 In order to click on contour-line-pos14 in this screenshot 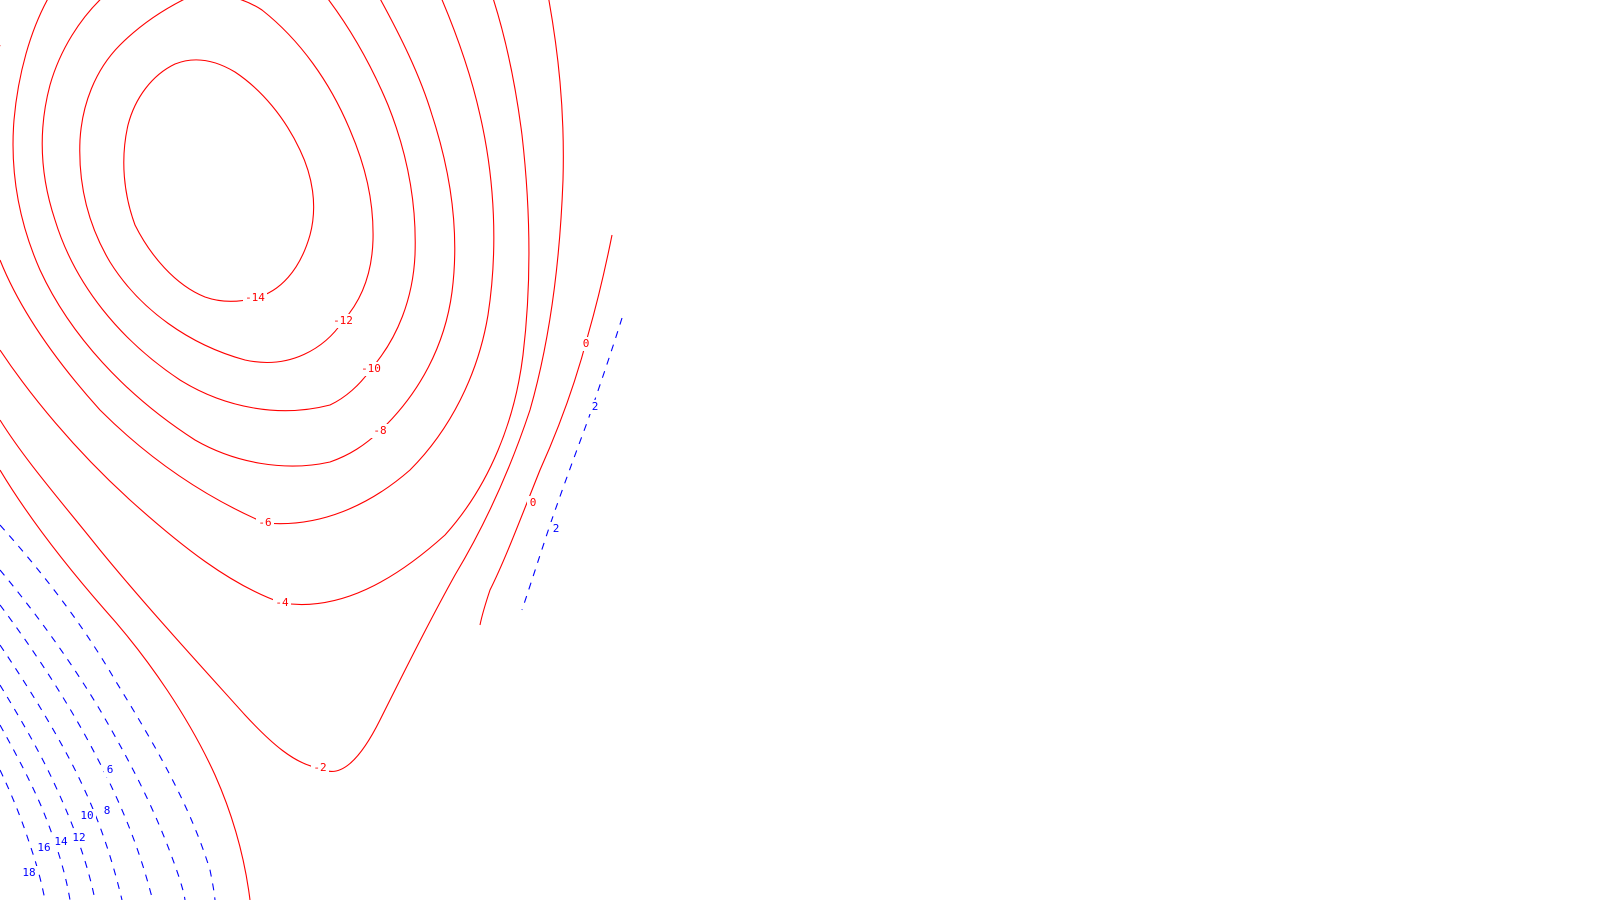, I will do `click(48, 792)`.